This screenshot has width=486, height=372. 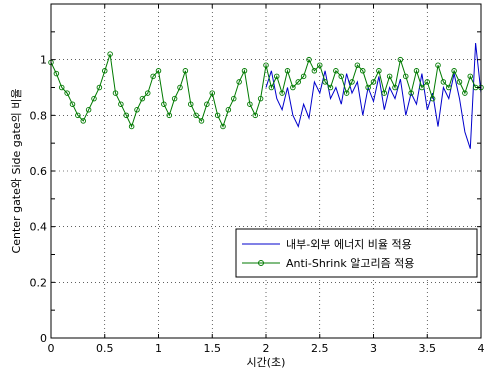 What do you see at coordinates (428, 348) in the screenshot?
I see `x-tick-label: 3.5` at bounding box center [428, 348].